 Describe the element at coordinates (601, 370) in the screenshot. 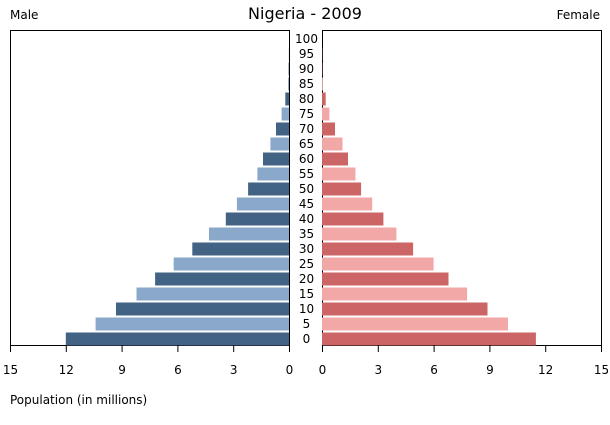

I see `female-tick-label-15: 15` at that location.